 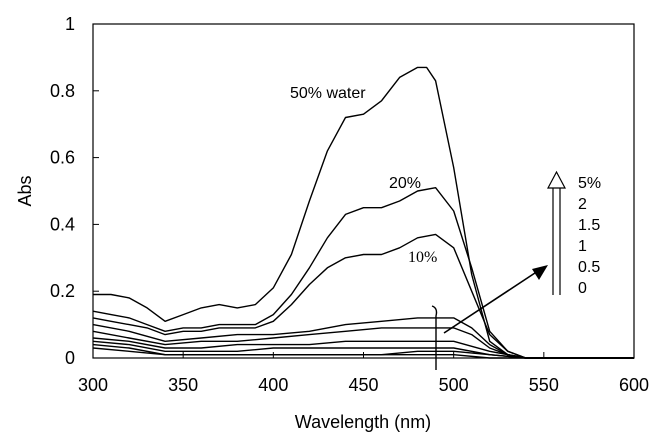 What do you see at coordinates (589, 225) in the screenshot?
I see `arrow-label-1-5: 1.5` at bounding box center [589, 225].